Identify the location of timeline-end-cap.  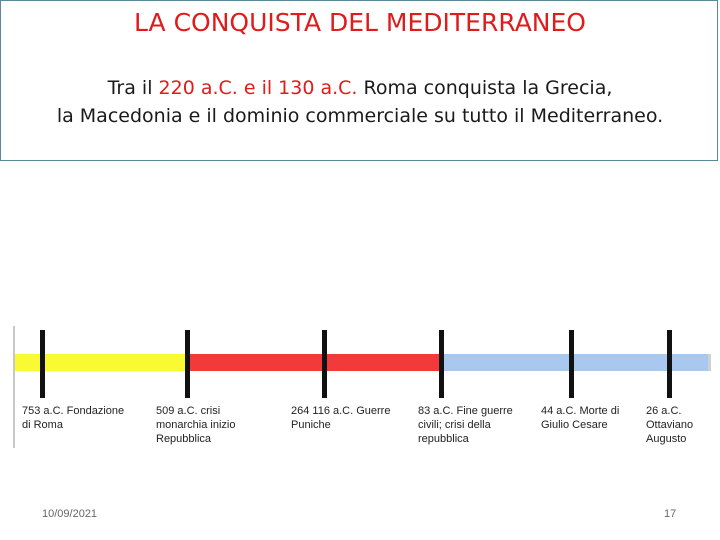
(709, 362).